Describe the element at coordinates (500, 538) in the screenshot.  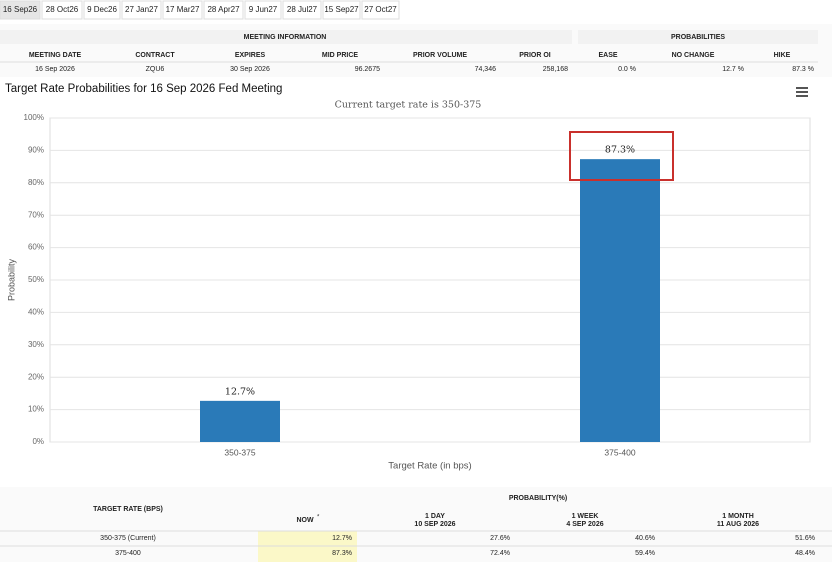
I see `cell: 27.6%` at that location.